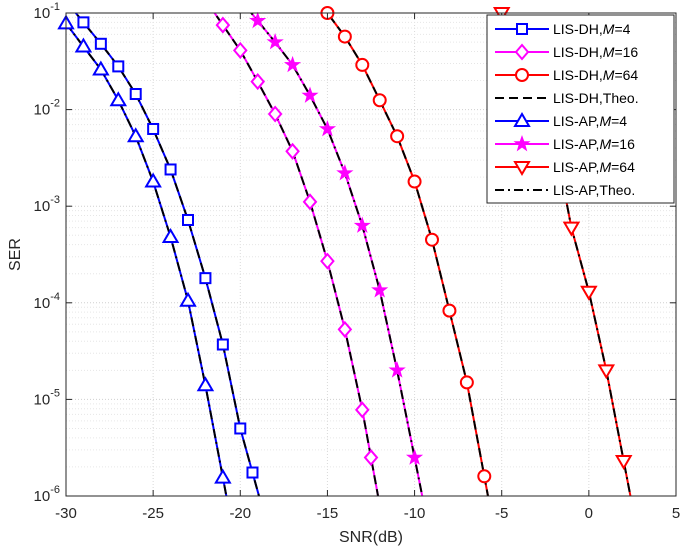 The image size is (690, 559). What do you see at coordinates (501, 513) in the screenshot?
I see `x-tick-label: -5` at bounding box center [501, 513].